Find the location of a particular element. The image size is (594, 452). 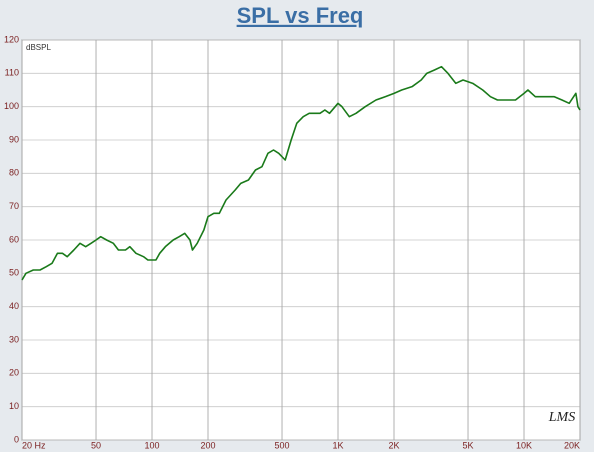

x-tick-label: 50 is located at coordinates (96, 445).